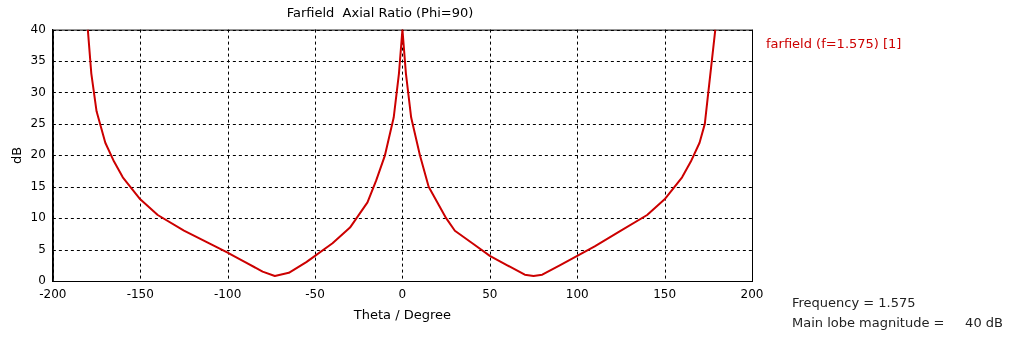 This screenshot has height=343, width=1020. Describe the element at coordinates (577, 294) in the screenshot. I see `x-tick-label: 100` at that location.